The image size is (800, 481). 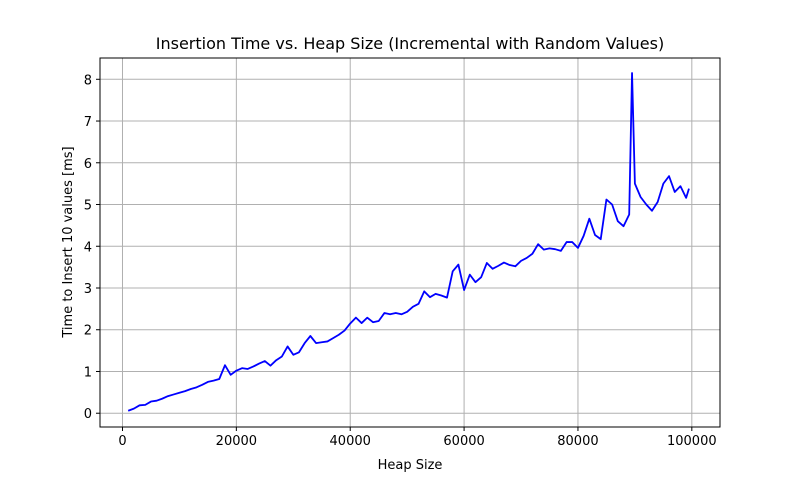 I want to click on x-tick-label: 60000, so click(x=463, y=441).